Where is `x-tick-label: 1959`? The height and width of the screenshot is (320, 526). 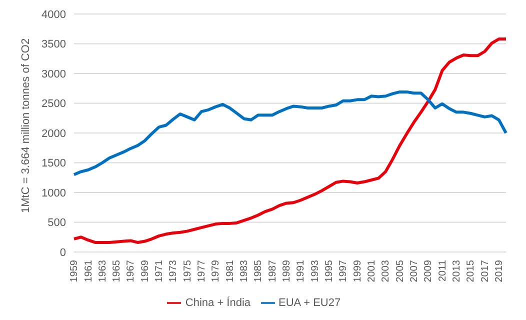 x-tick-label: 1959 is located at coordinates (74, 271).